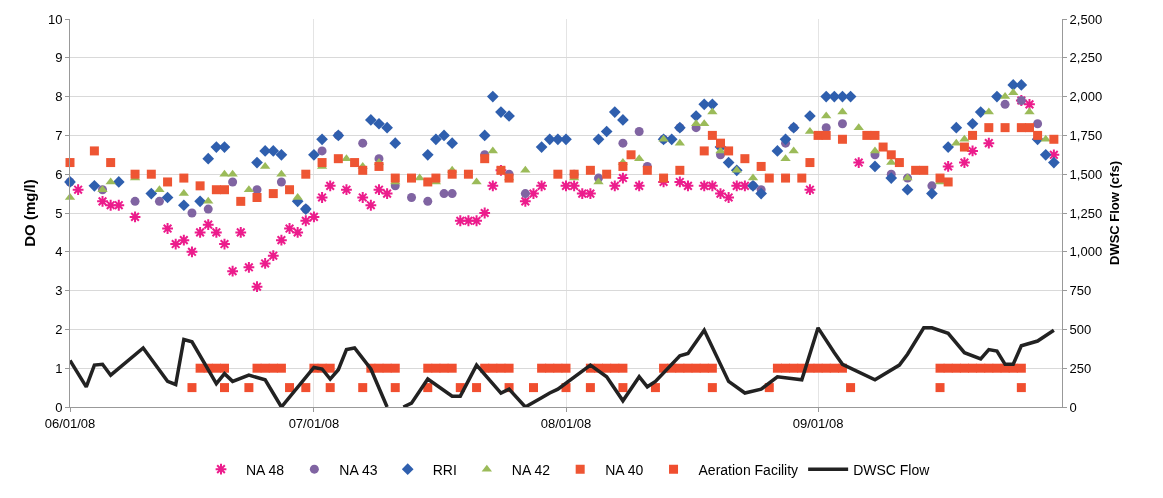 The height and width of the screenshot is (498, 1163). Describe the element at coordinates (748, 469) in the screenshot. I see `legend-label: Aeration Facility` at that location.